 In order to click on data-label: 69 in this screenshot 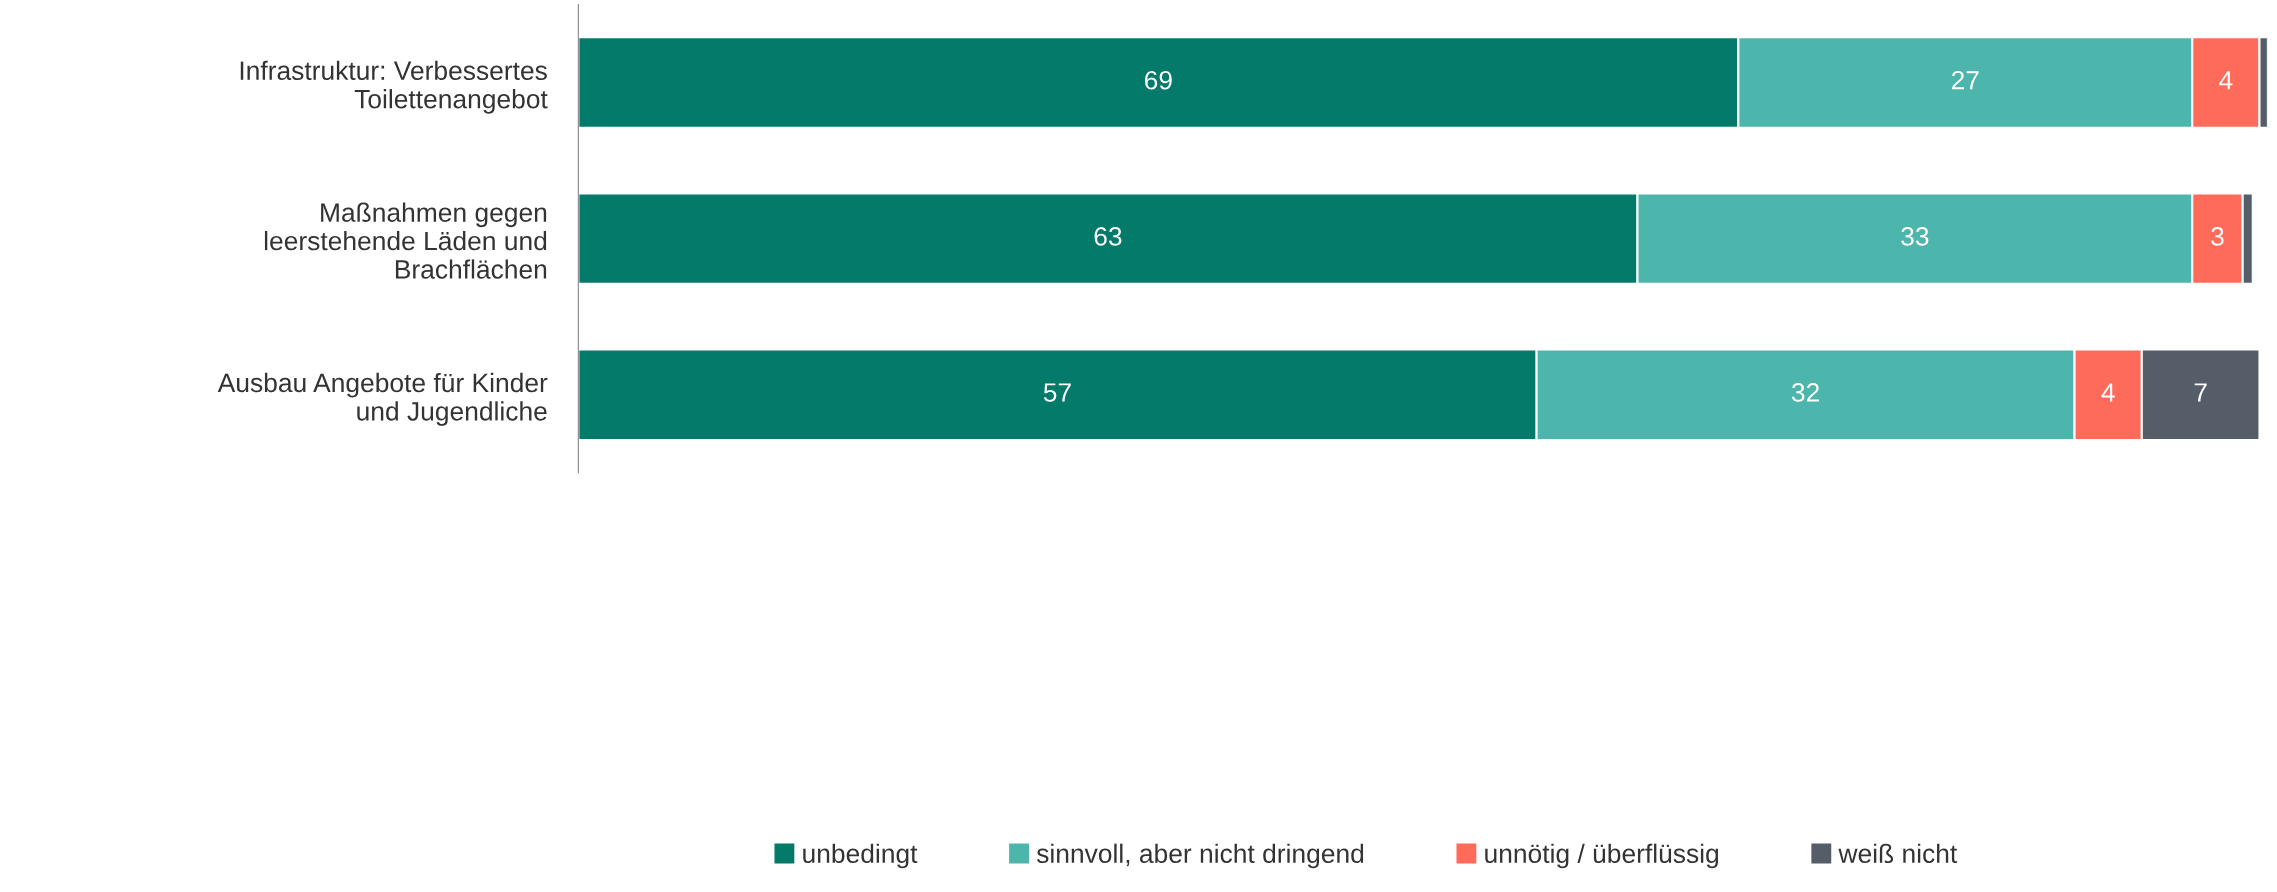, I will do `click(1158, 80)`.